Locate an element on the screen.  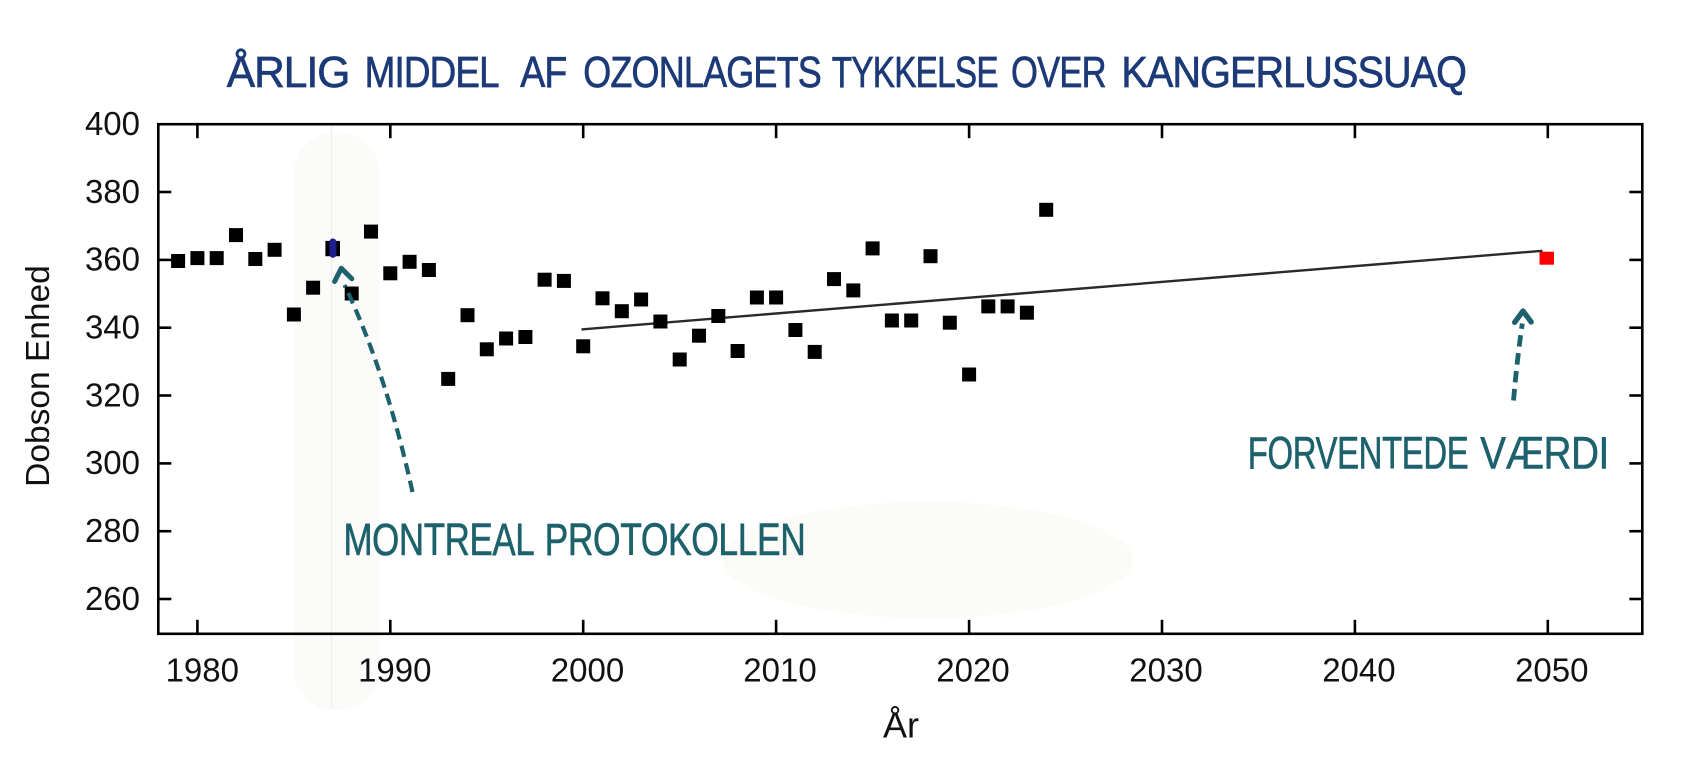
svg-text: VÆRDI is located at coordinates (1544, 452).